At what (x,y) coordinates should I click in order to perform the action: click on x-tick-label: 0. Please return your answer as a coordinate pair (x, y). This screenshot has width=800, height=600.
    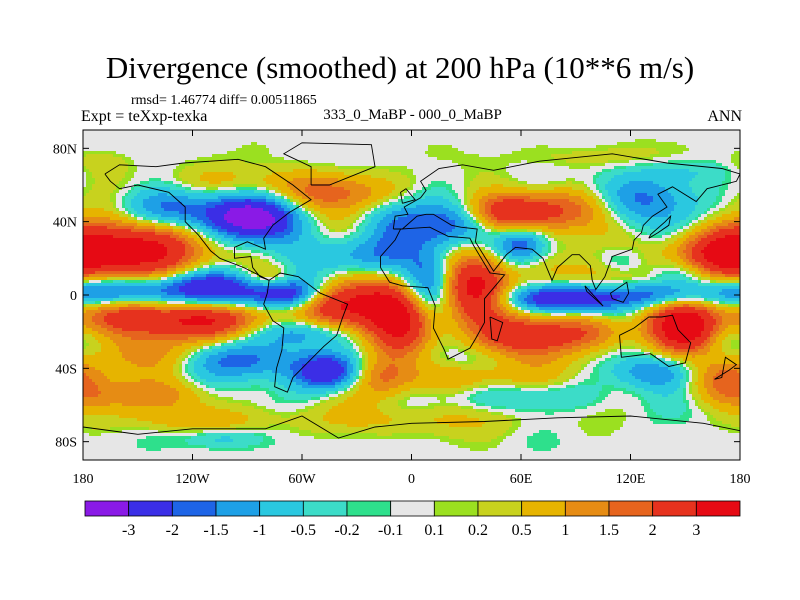
    Looking at the image, I should click on (411, 479).